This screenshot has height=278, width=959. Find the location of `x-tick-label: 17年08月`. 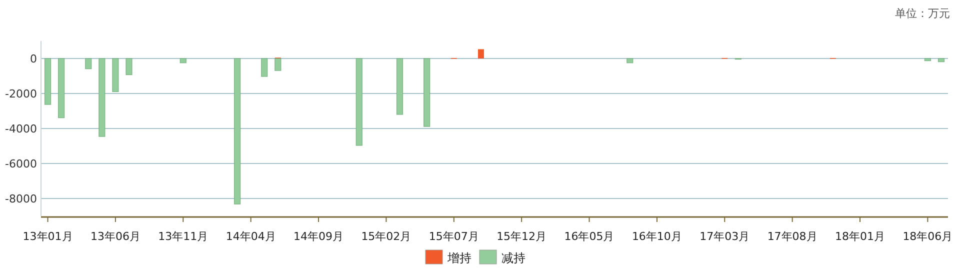

x-tick-label: 17年08月 is located at coordinates (792, 236).